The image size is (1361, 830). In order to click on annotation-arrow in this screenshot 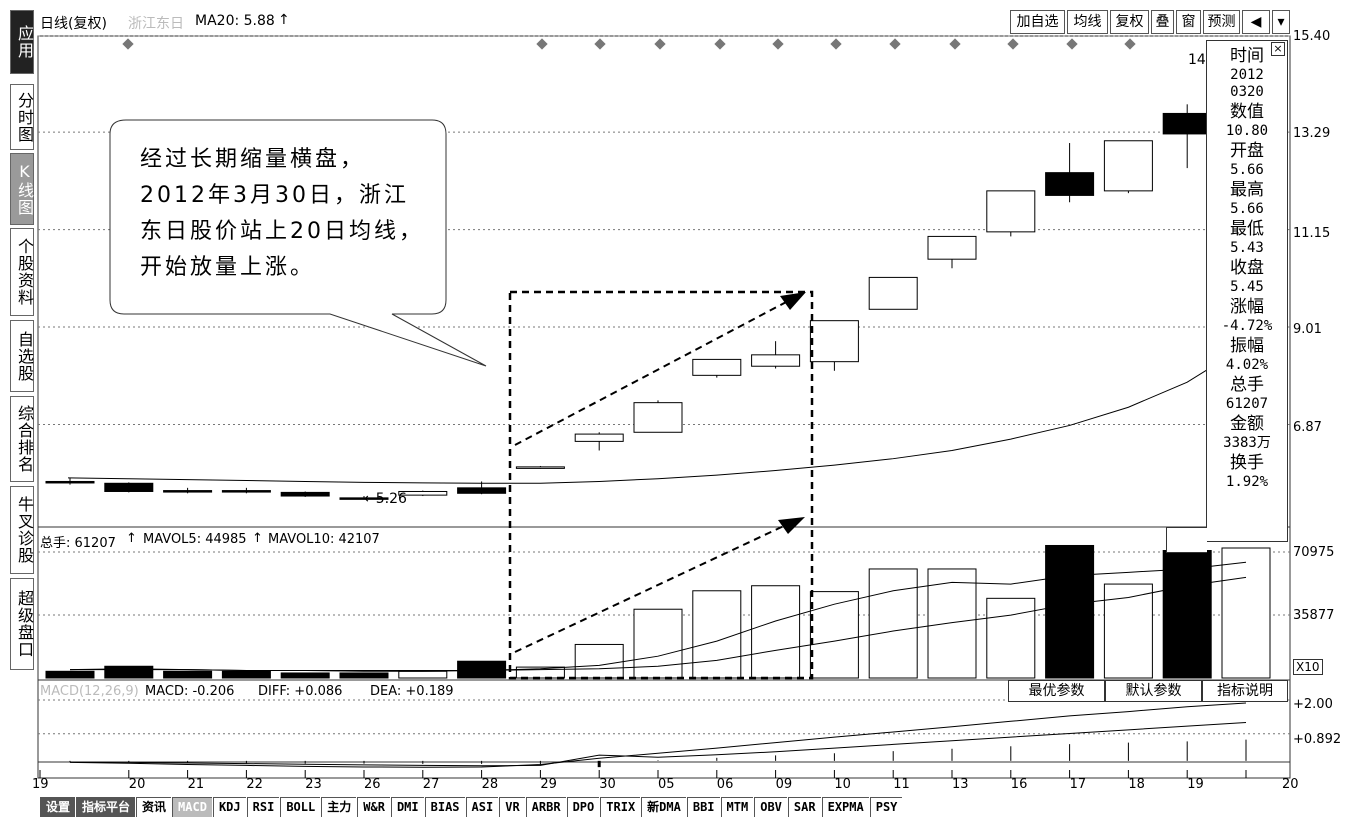, I will do `click(651, 588)`.